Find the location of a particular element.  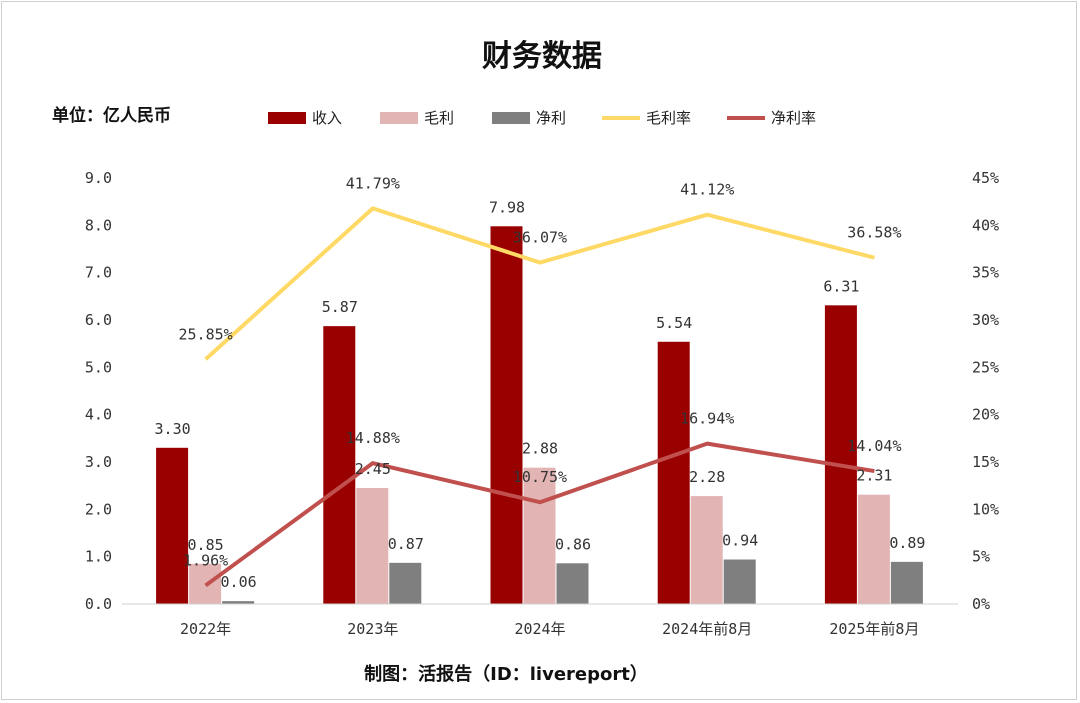

legend-label: 毛利率 is located at coordinates (668, 118).